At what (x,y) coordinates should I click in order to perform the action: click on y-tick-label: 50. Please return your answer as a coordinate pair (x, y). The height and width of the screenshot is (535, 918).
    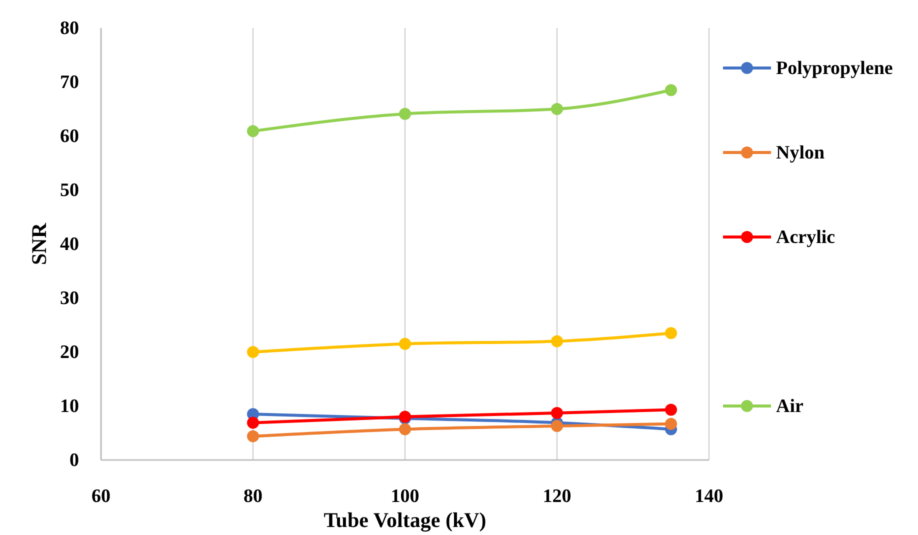
    Looking at the image, I should click on (69, 190).